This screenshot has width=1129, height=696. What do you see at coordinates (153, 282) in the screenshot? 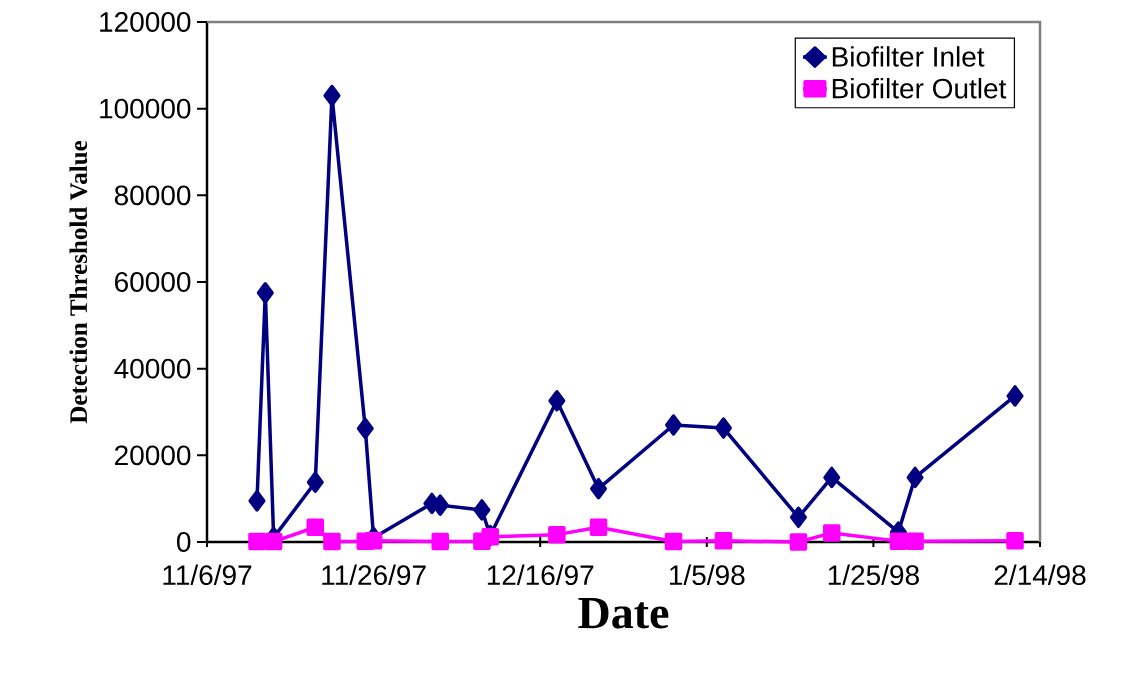
I see `y-tick-label: 60000` at bounding box center [153, 282].